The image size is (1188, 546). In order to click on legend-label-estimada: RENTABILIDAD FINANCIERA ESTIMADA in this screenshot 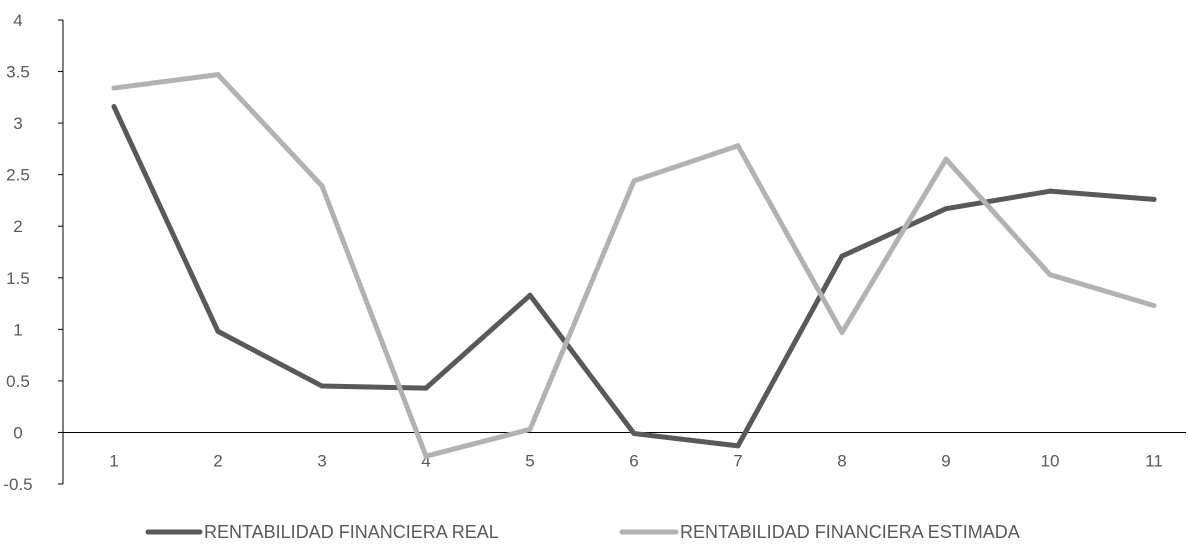, I will do `click(850, 531)`.